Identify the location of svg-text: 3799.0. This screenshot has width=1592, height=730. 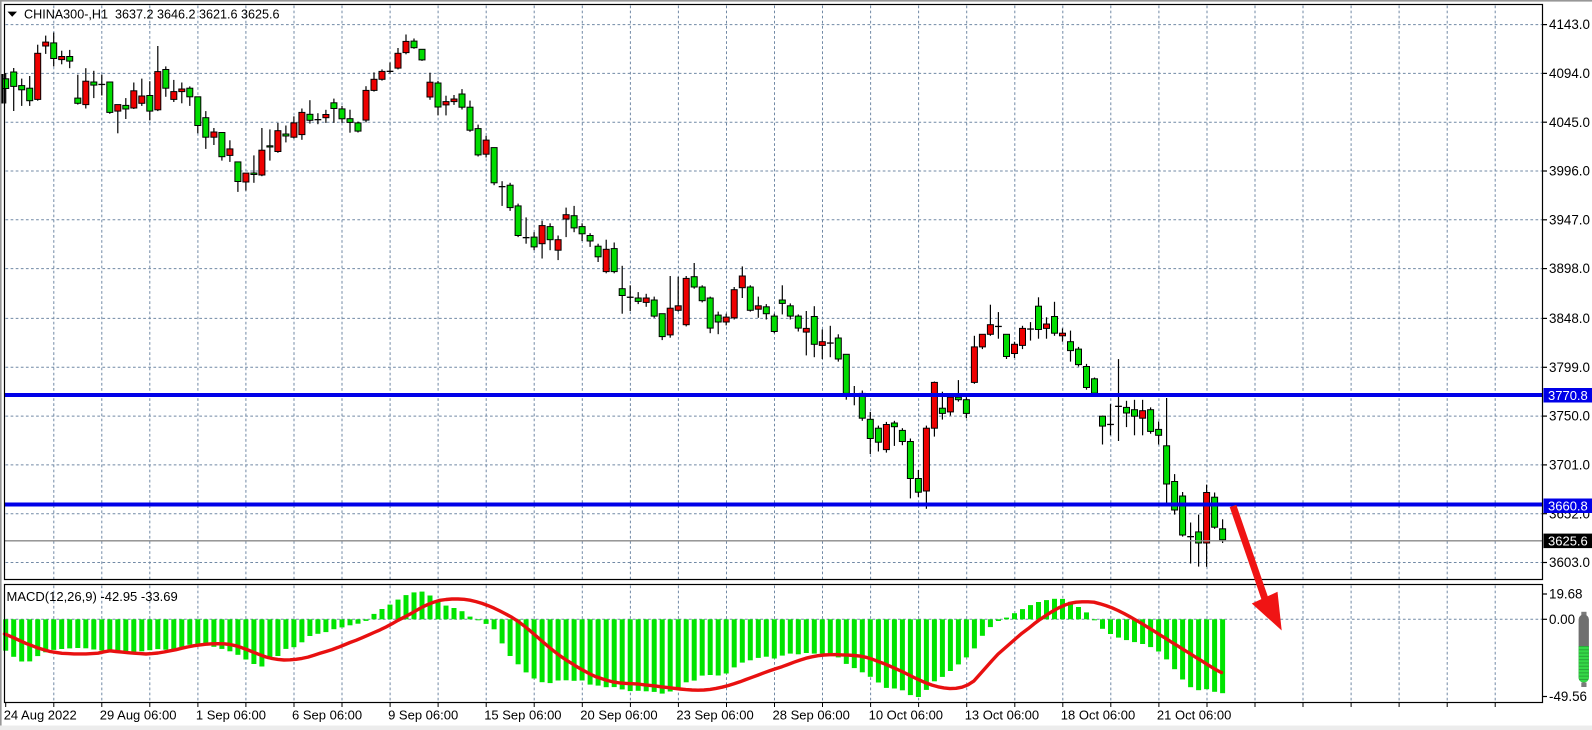
(1569, 367).